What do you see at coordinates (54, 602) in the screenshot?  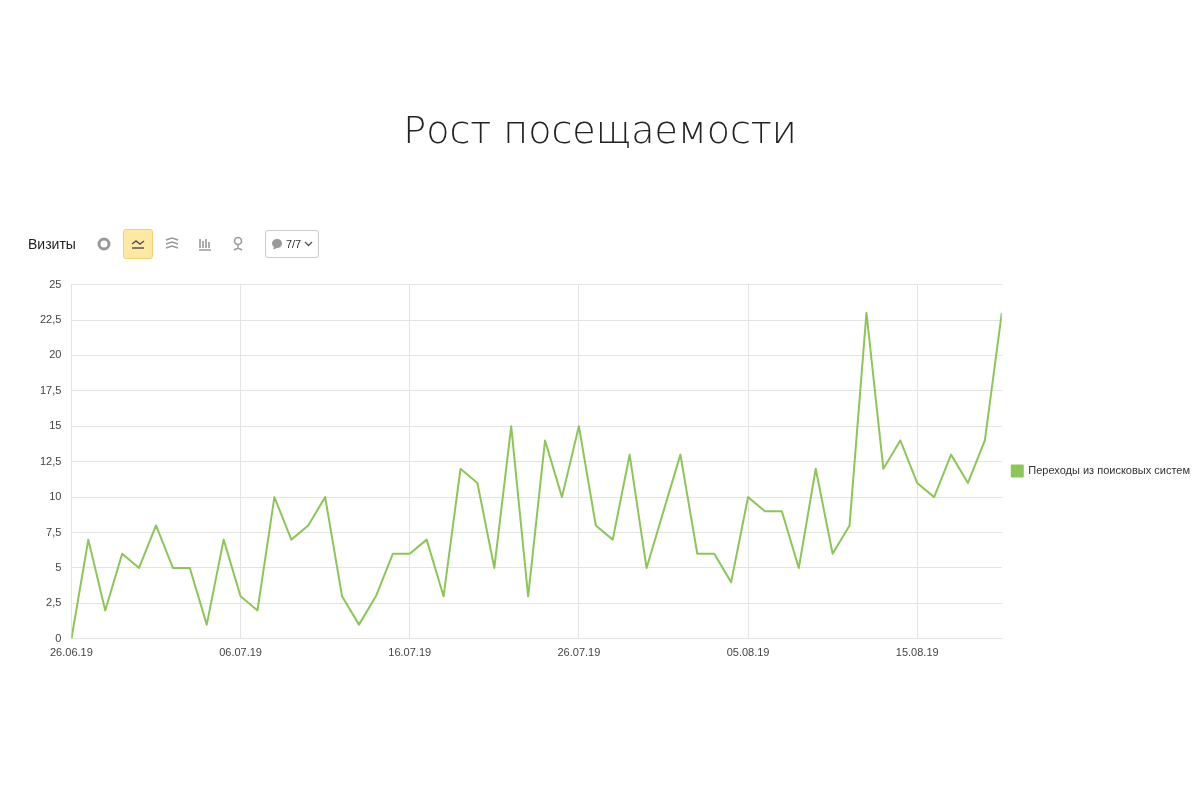 I see `y-tick-label: 2,5` at bounding box center [54, 602].